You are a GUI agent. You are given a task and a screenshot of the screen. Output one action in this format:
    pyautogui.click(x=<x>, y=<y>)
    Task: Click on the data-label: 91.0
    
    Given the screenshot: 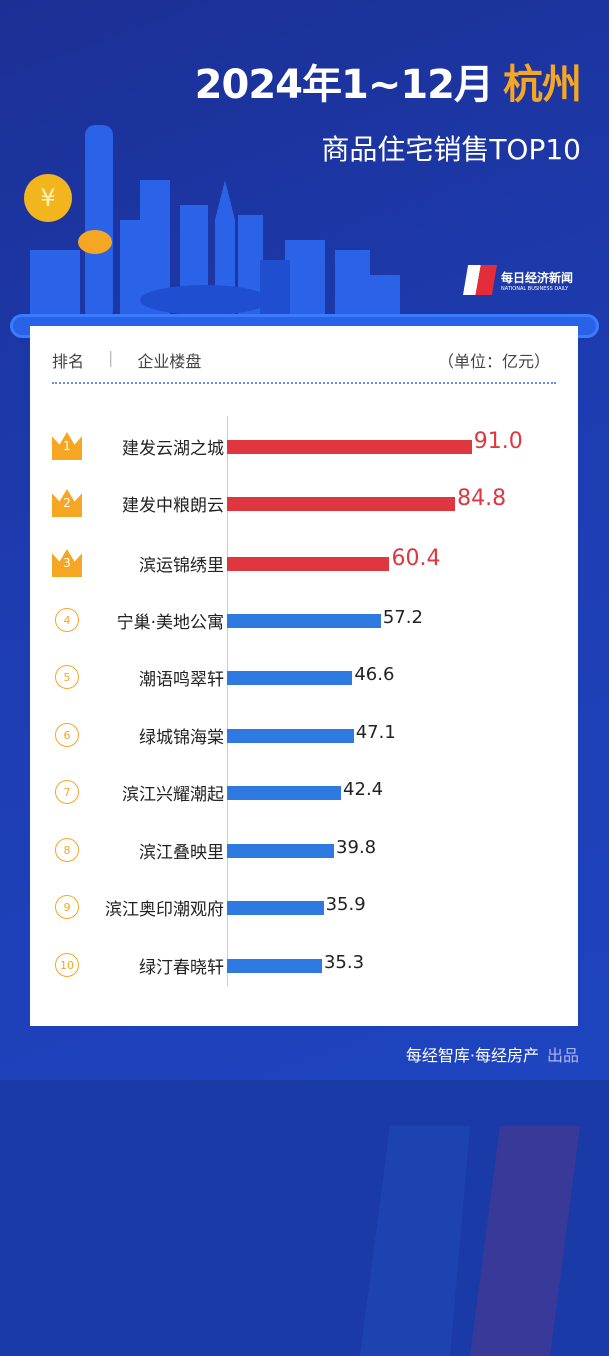 What is the action you would take?
    pyautogui.click(x=498, y=441)
    